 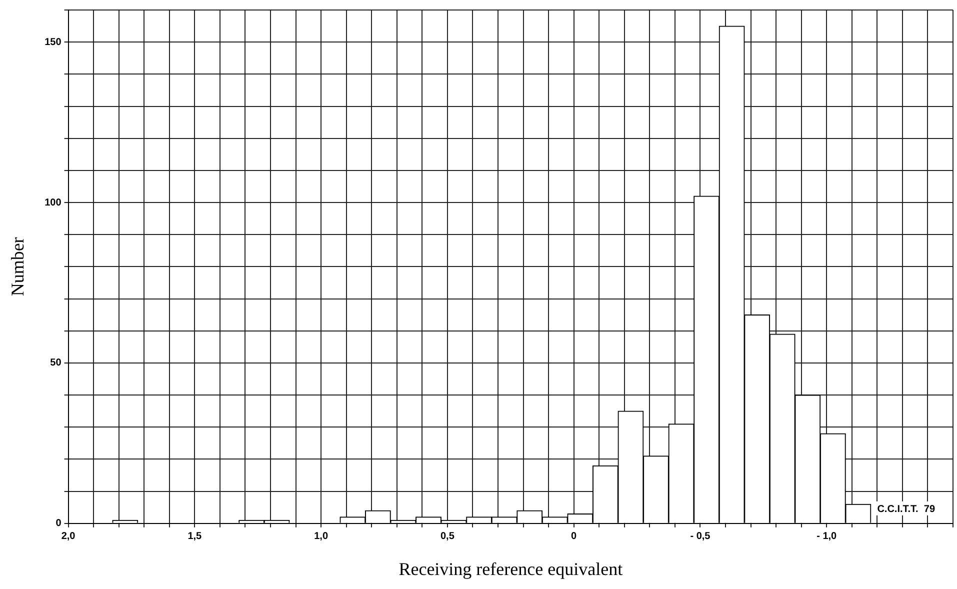 I want to click on x-tick-label: 0,5, so click(x=447, y=536).